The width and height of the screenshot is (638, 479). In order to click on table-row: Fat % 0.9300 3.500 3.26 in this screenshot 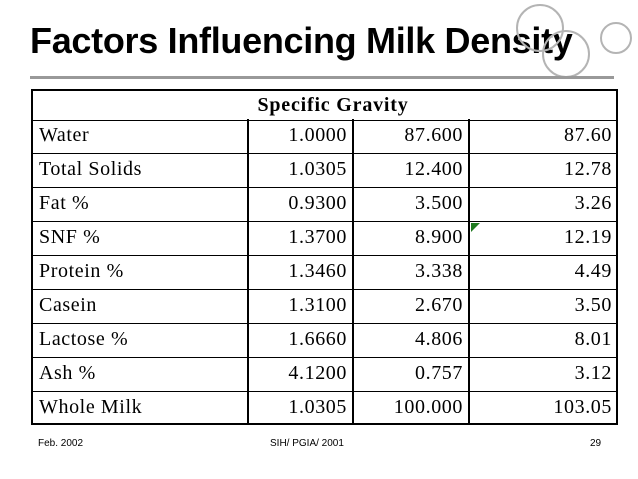, I will do `click(324, 205)`.